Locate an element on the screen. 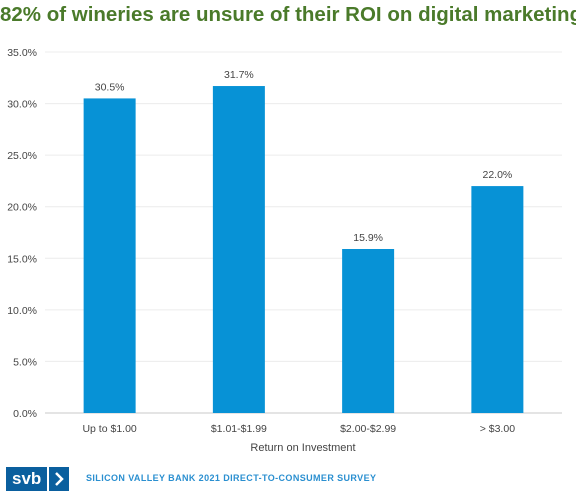  x-tick-label: > $3.00 is located at coordinates (497, 429).